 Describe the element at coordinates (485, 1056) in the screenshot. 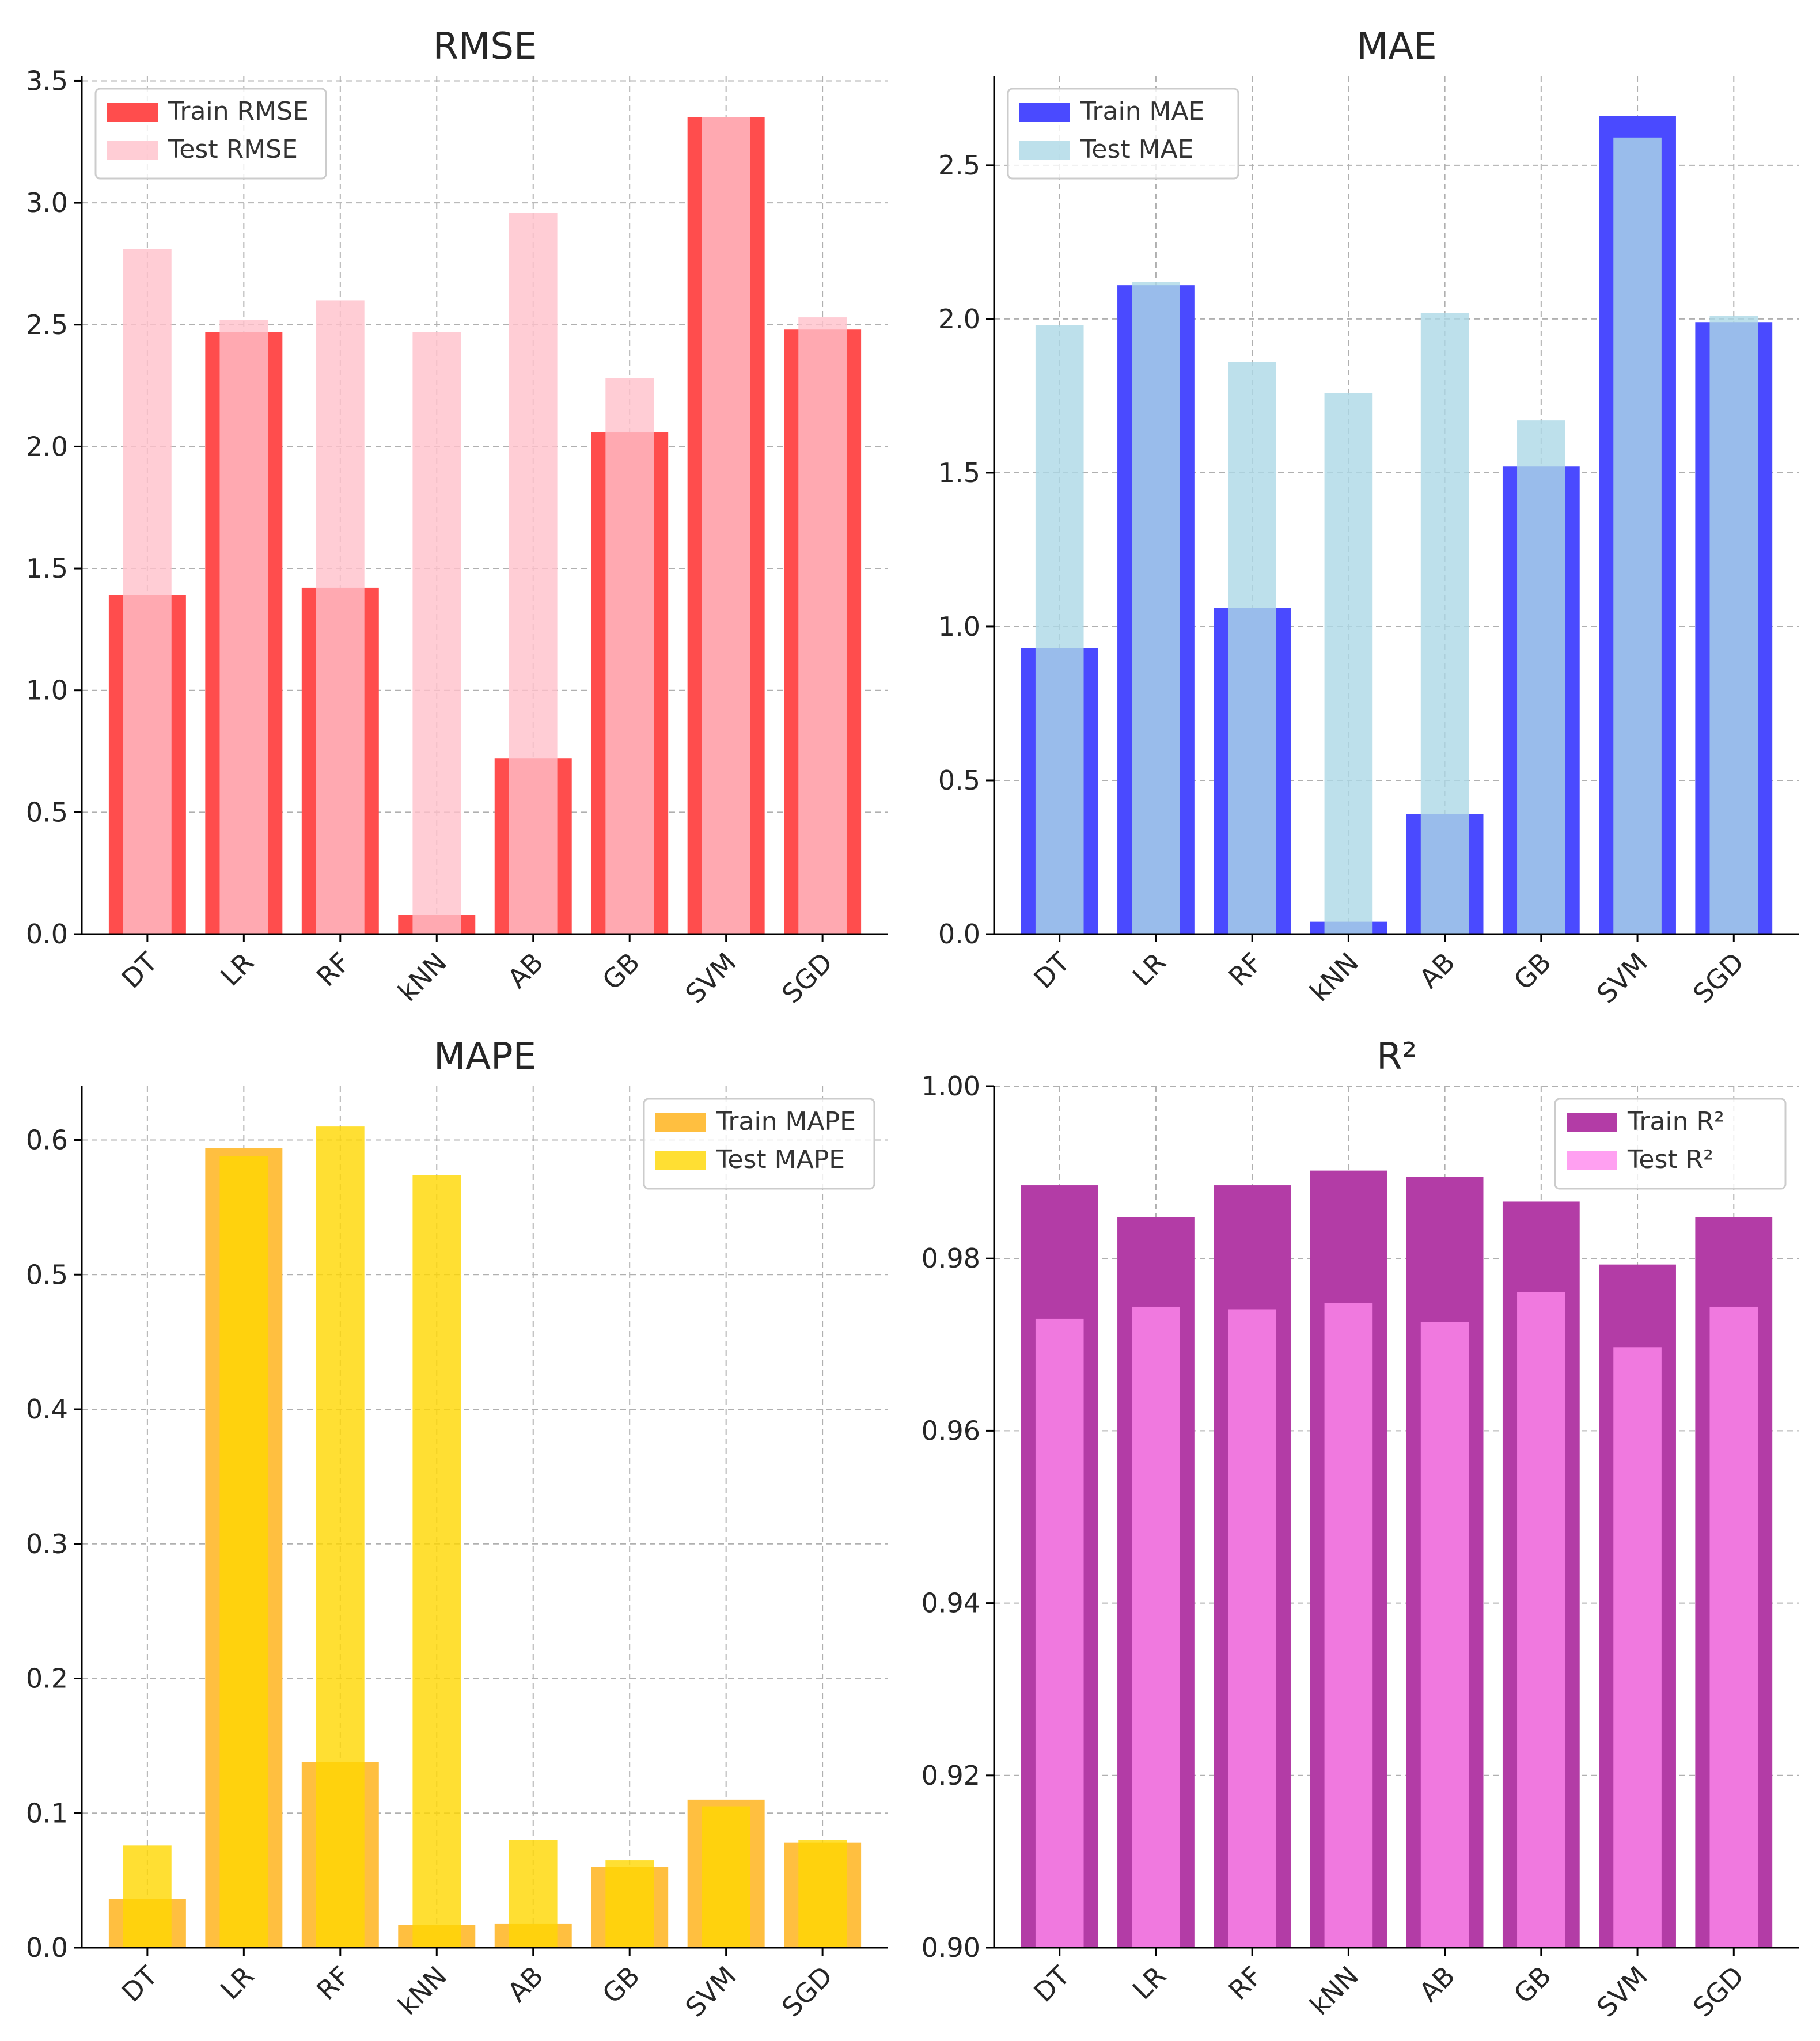

I see `chart-title: MAPE` at that location.